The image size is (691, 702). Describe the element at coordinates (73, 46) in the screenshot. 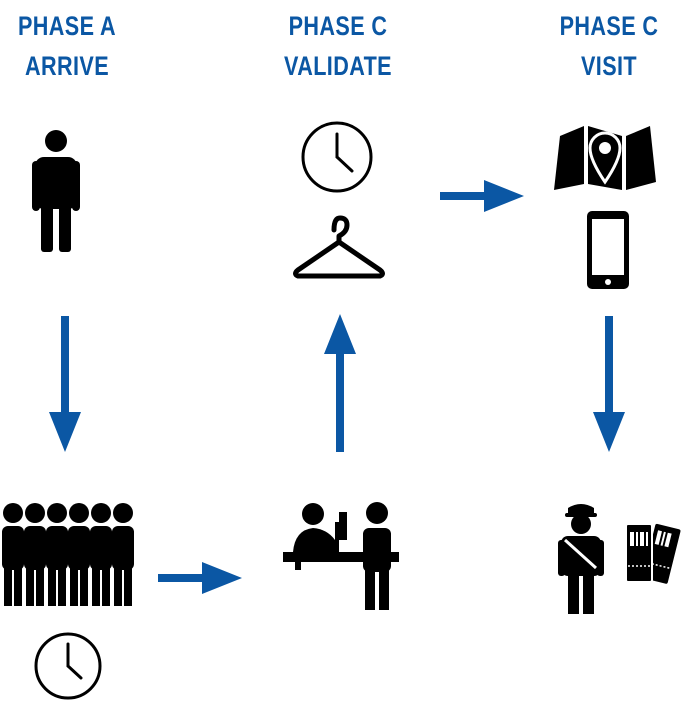

I see `phase-heading-arrive: PHASE A ARRIVE` at that location.